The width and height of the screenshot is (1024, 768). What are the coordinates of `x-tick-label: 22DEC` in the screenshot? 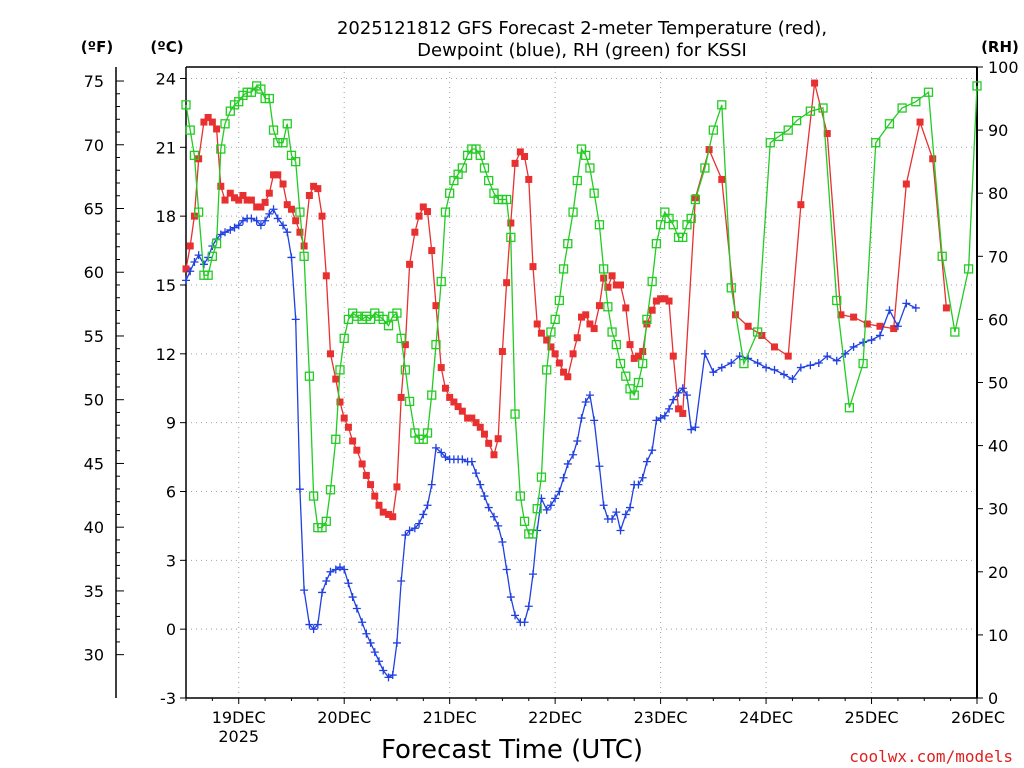 It's located at (555, 717).